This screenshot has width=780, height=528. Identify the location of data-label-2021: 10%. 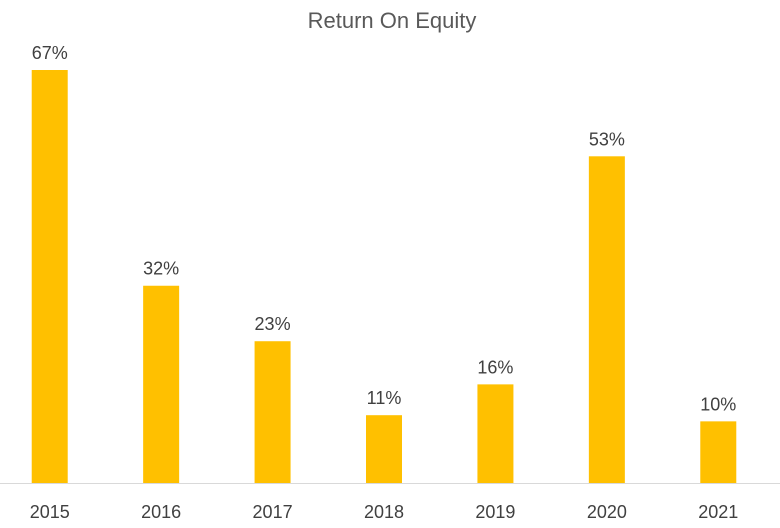
(718, 404).